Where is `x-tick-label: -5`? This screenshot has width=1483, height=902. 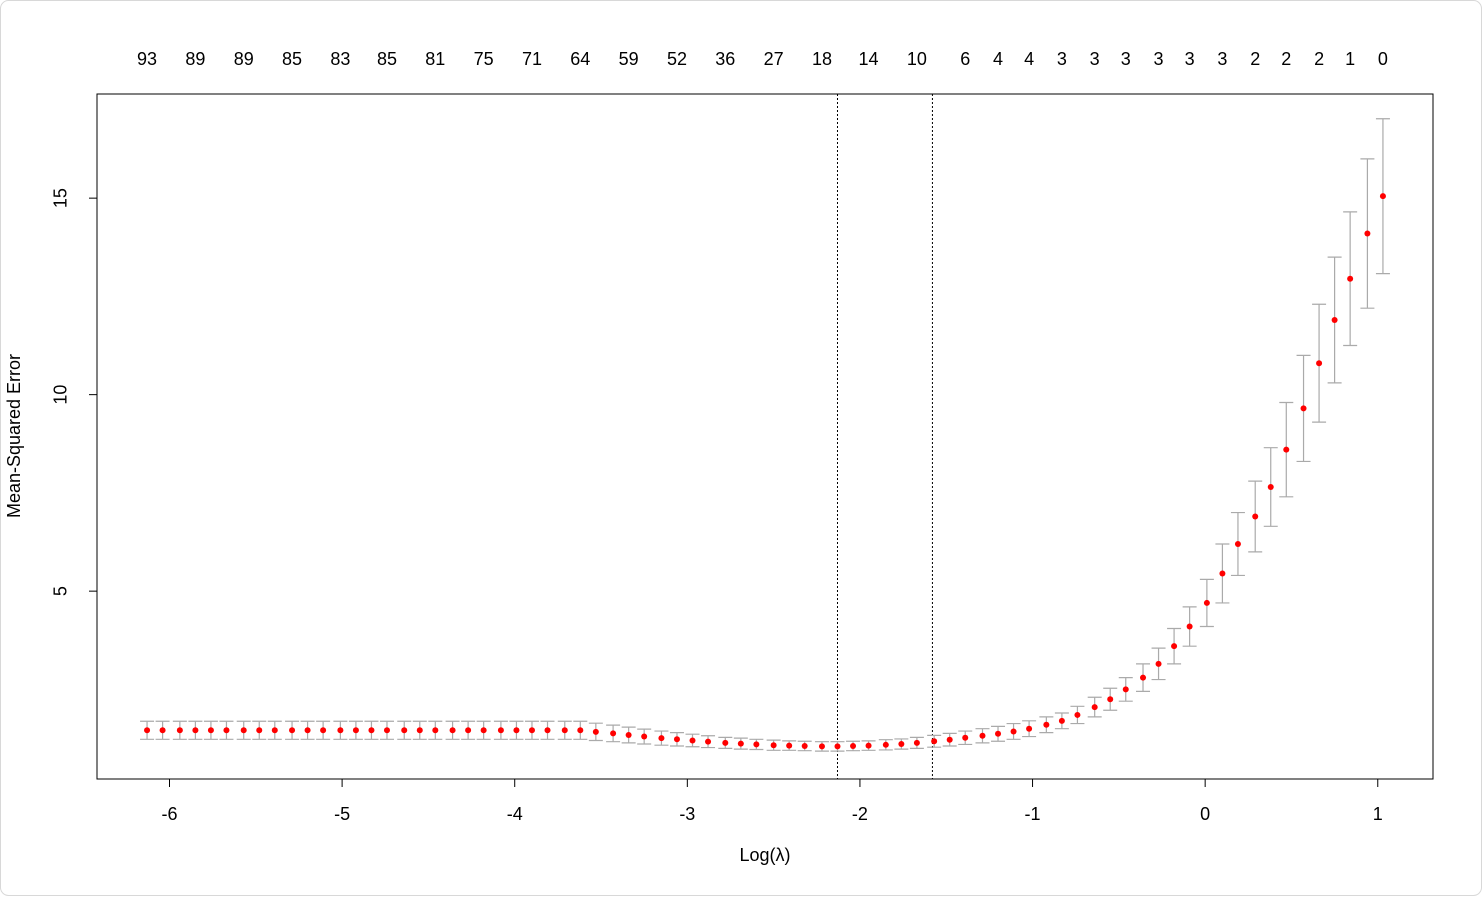 x-tick-label: -5 is located at coordinates (342, 814).